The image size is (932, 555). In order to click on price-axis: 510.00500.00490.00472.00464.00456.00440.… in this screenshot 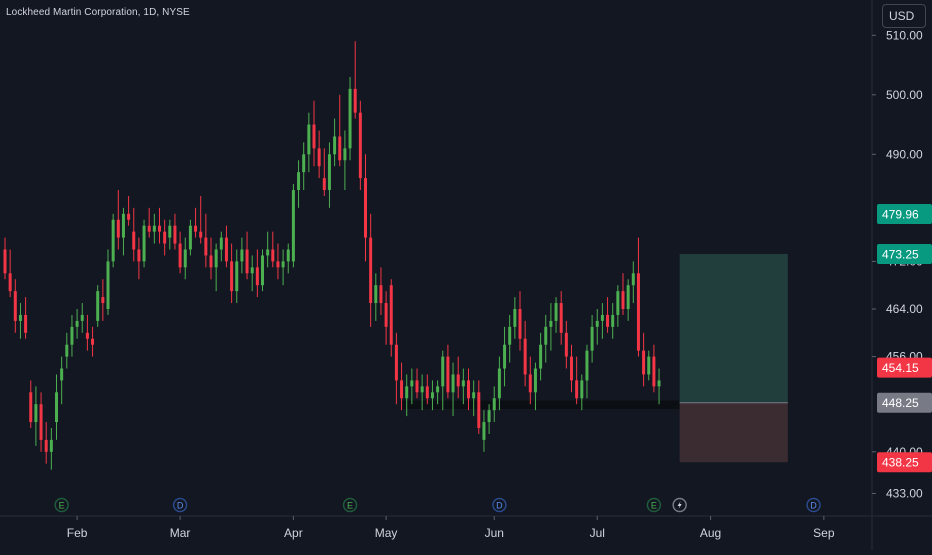, I will do `click(897, 264)`.